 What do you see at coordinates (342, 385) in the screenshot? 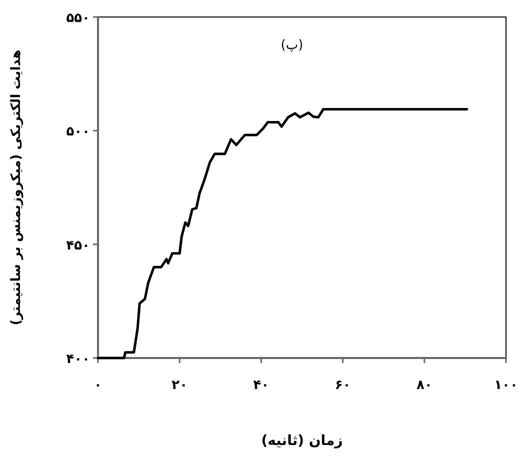
I see `x-tick-label: ۶۰` at bounding box center [342, 385].